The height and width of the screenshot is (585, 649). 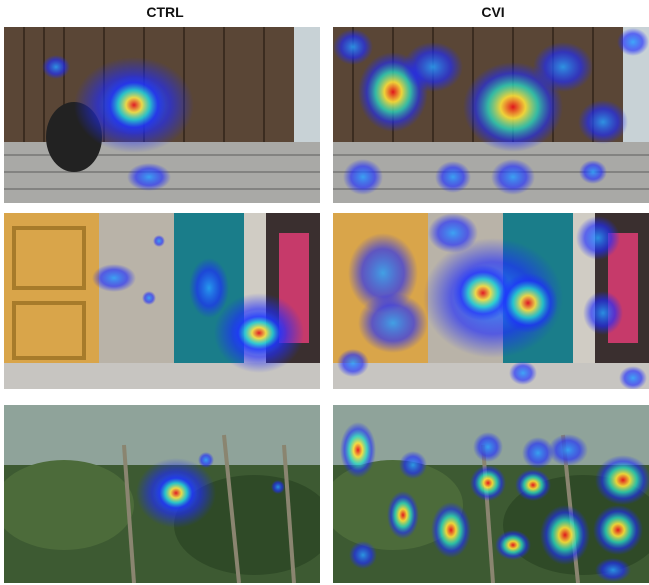 What do you see at coordinates (165, 12) in the screenshot?
I see `column-header-ctrl: CTRL` at bounding box center [165, 12].